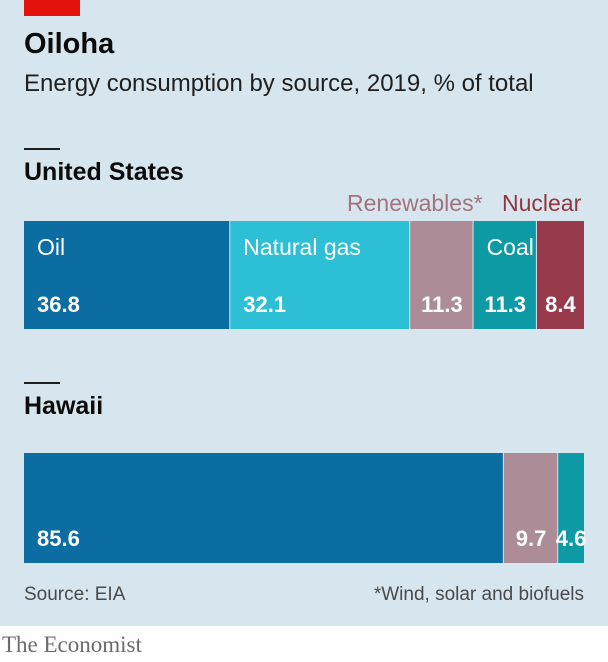  What do you see at coordinates (72, 644) in the screenshot?
I see `brand-logo-text: The Economist` at bounding box center [72, 644].